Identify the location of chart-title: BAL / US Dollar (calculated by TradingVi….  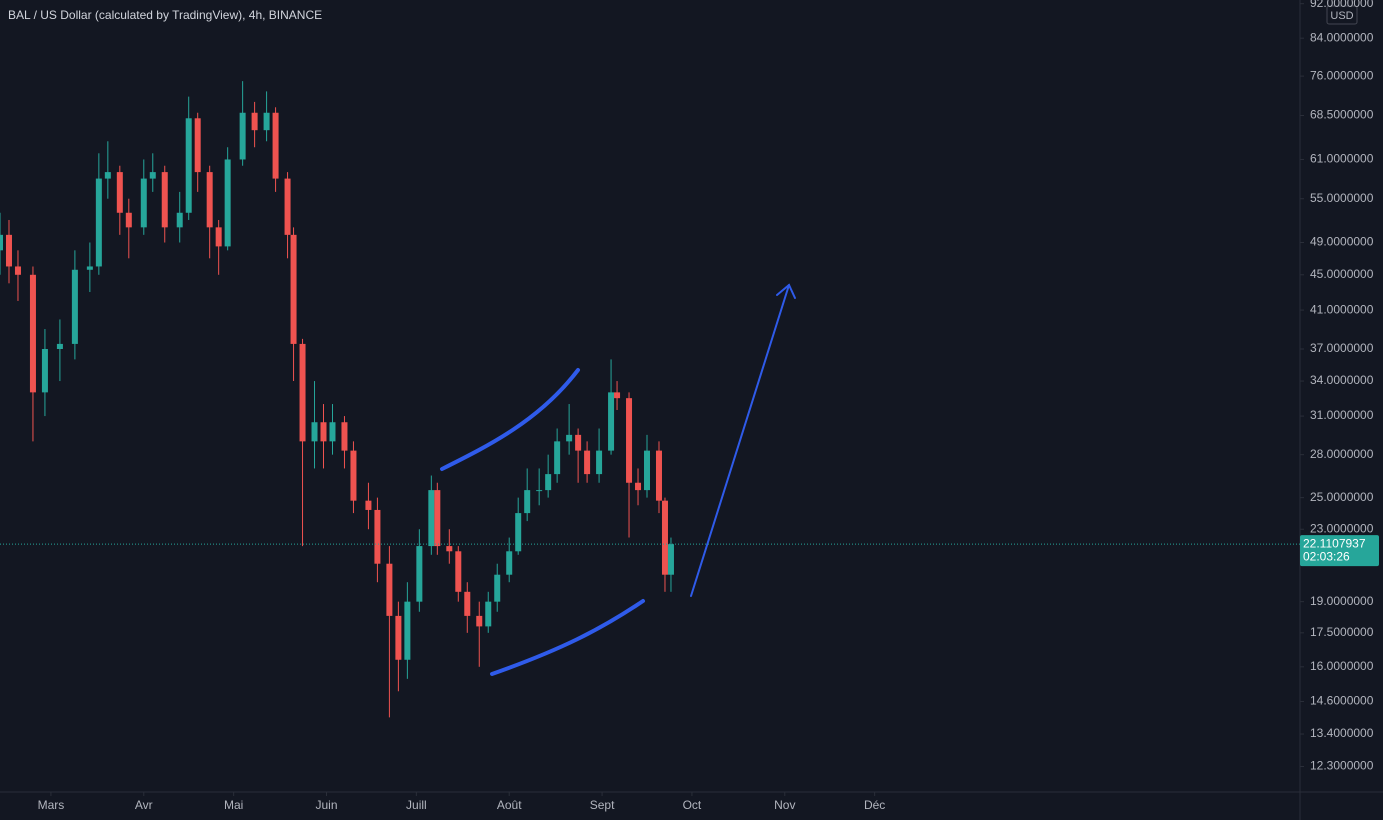
(165, 15).